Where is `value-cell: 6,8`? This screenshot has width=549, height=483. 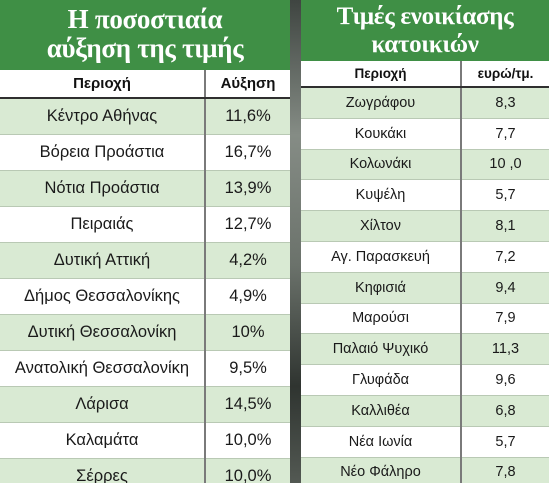 value-cell: 6,8 is located at coordinates (504, 411).